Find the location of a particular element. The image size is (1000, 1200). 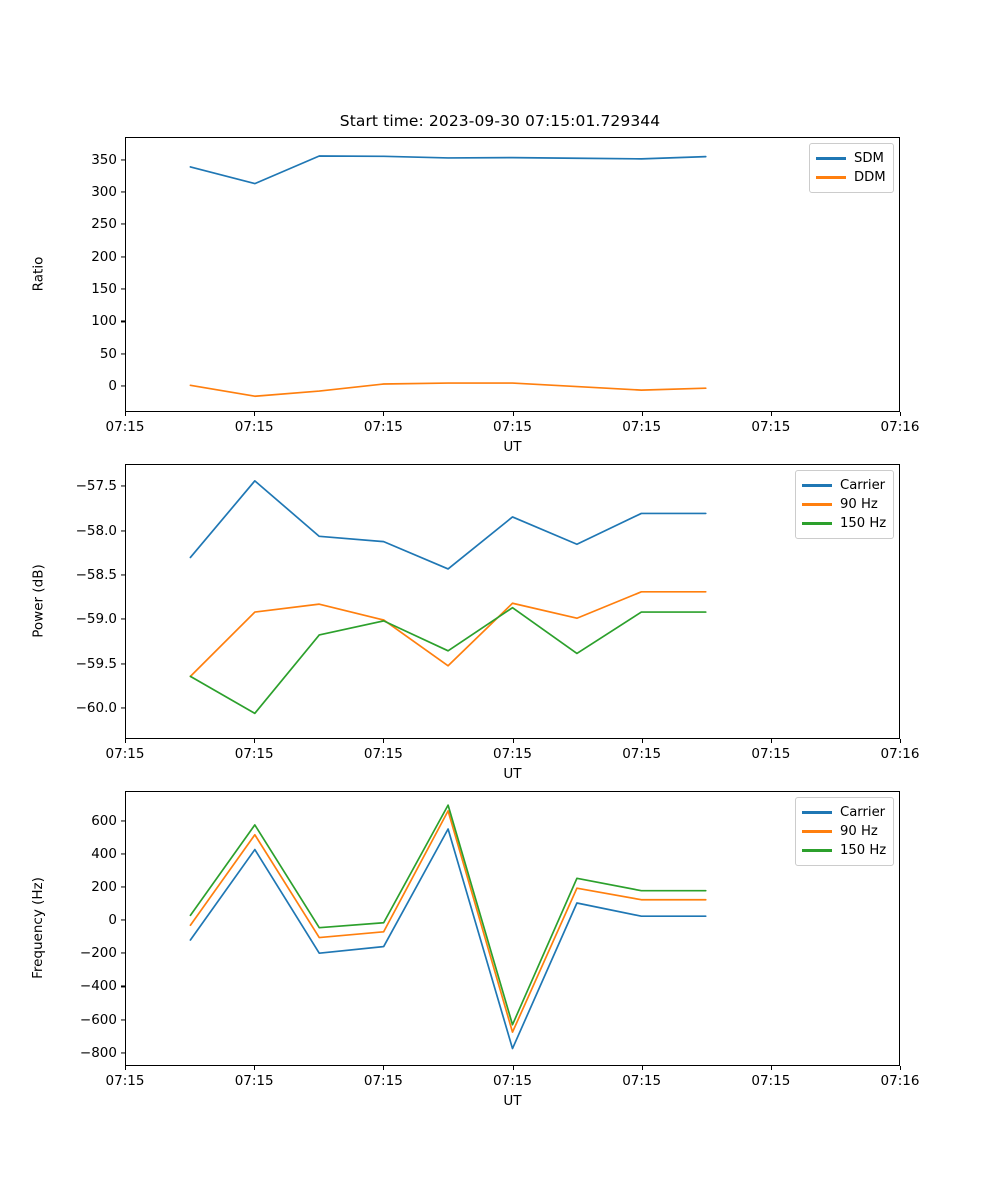

legend-label: 150 Hz is located at coordinates (863, 850).